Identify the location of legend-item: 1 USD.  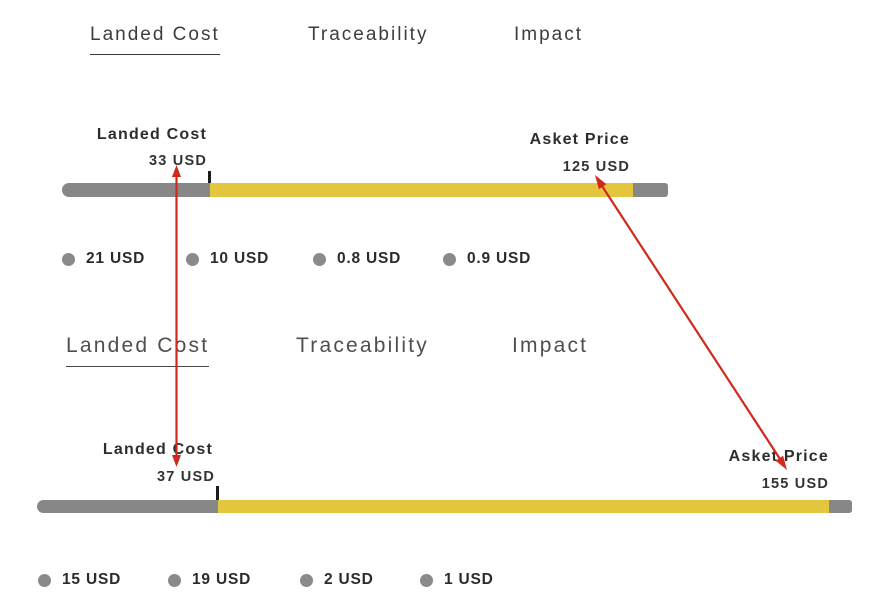
(457, 580).